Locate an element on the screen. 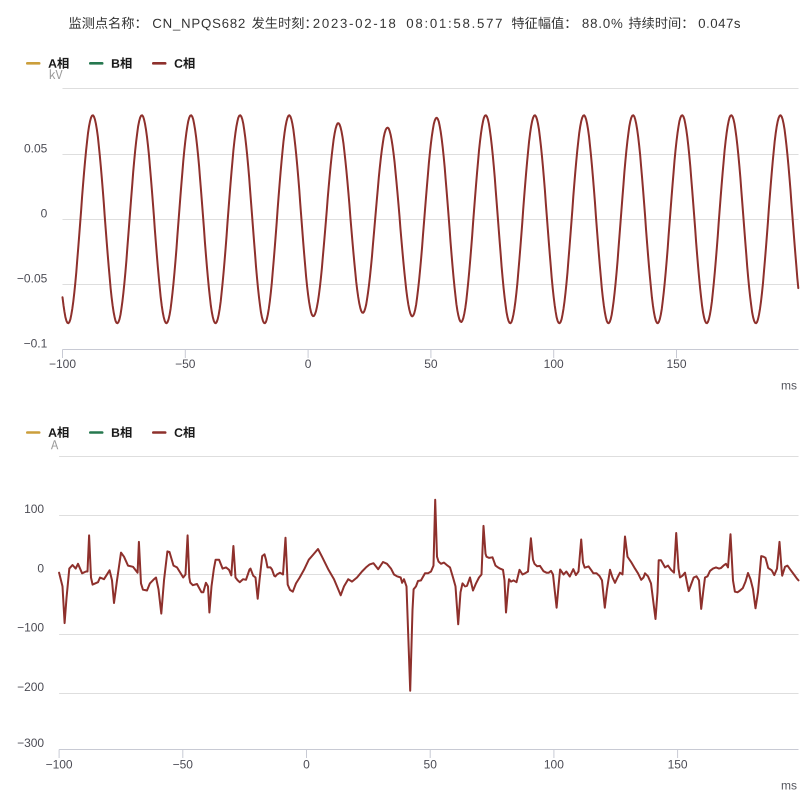 The image size is (800, 800). svg-text: −0.1 is located at coordinates (36, 343).